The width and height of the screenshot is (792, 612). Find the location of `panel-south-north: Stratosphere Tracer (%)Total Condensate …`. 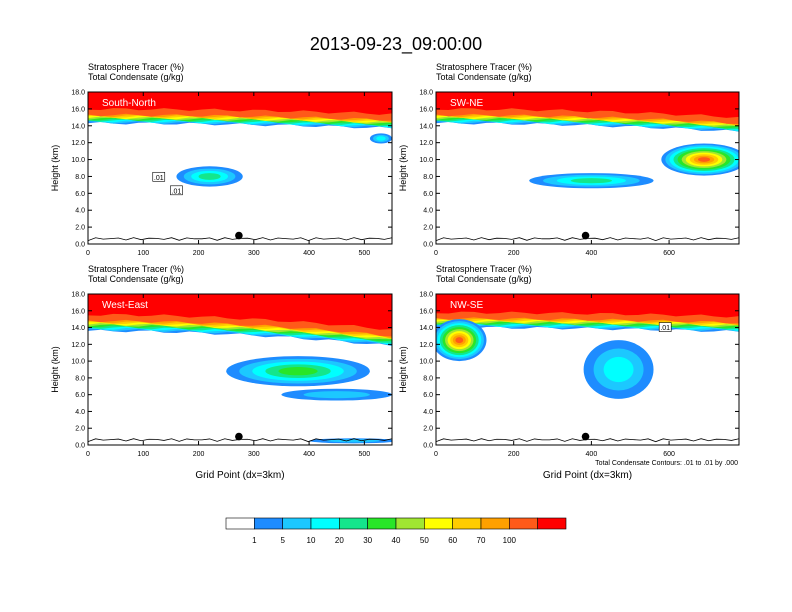

panel-south-north: Stratosphere Tracer (%)Total Condensate … is located at coordinates (221, 159).